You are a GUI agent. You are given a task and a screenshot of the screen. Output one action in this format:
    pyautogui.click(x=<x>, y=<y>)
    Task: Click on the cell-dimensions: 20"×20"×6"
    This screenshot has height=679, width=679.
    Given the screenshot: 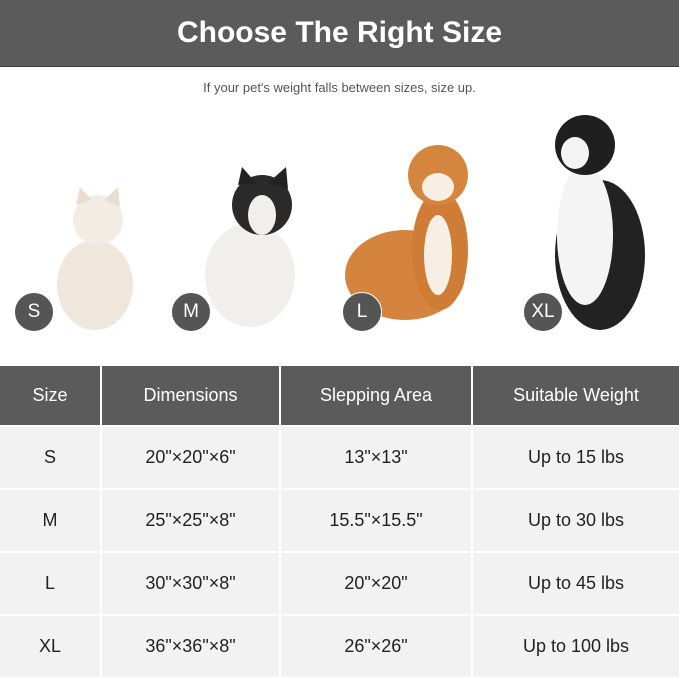 What is the action you would take?
    pyautogui.click(x=190, y=457)
    